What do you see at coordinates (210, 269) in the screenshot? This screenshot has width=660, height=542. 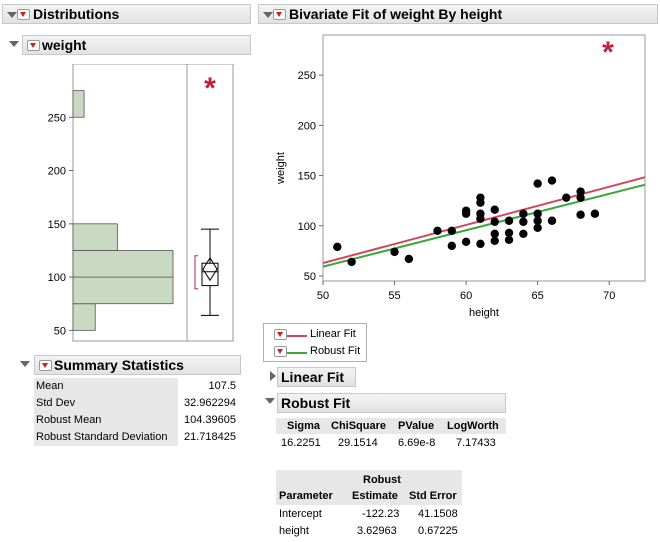 I see `box-mean-diamond` at bounding box center [210, 269].